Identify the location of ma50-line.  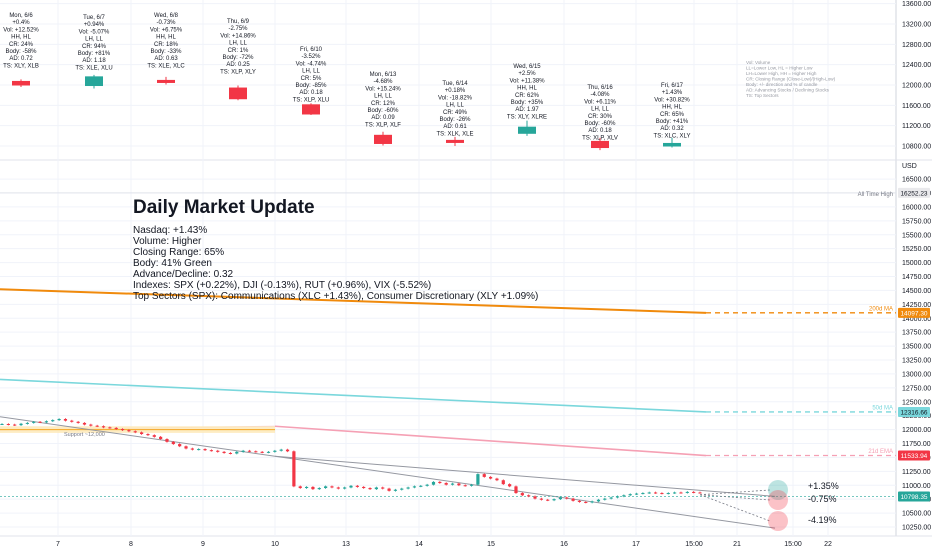
(353, 395).